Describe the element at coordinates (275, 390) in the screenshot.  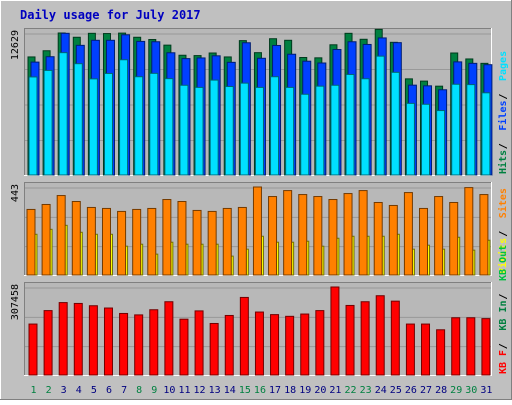
I see `day-label-17: 17` at that location.